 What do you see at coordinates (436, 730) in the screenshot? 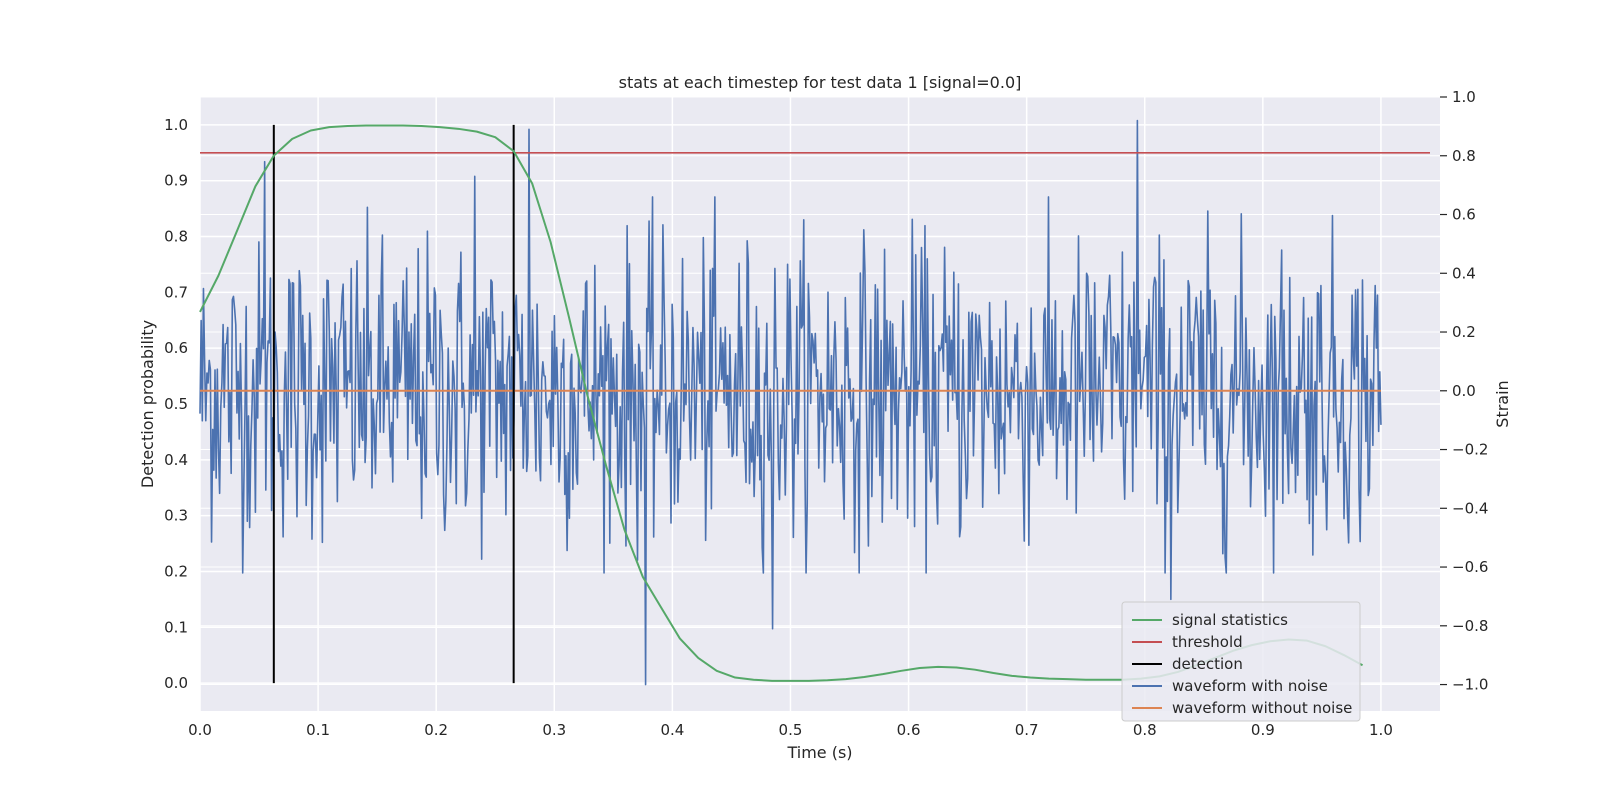
I see `x-tick-label: 0.2` at bounding box center [436, 730].